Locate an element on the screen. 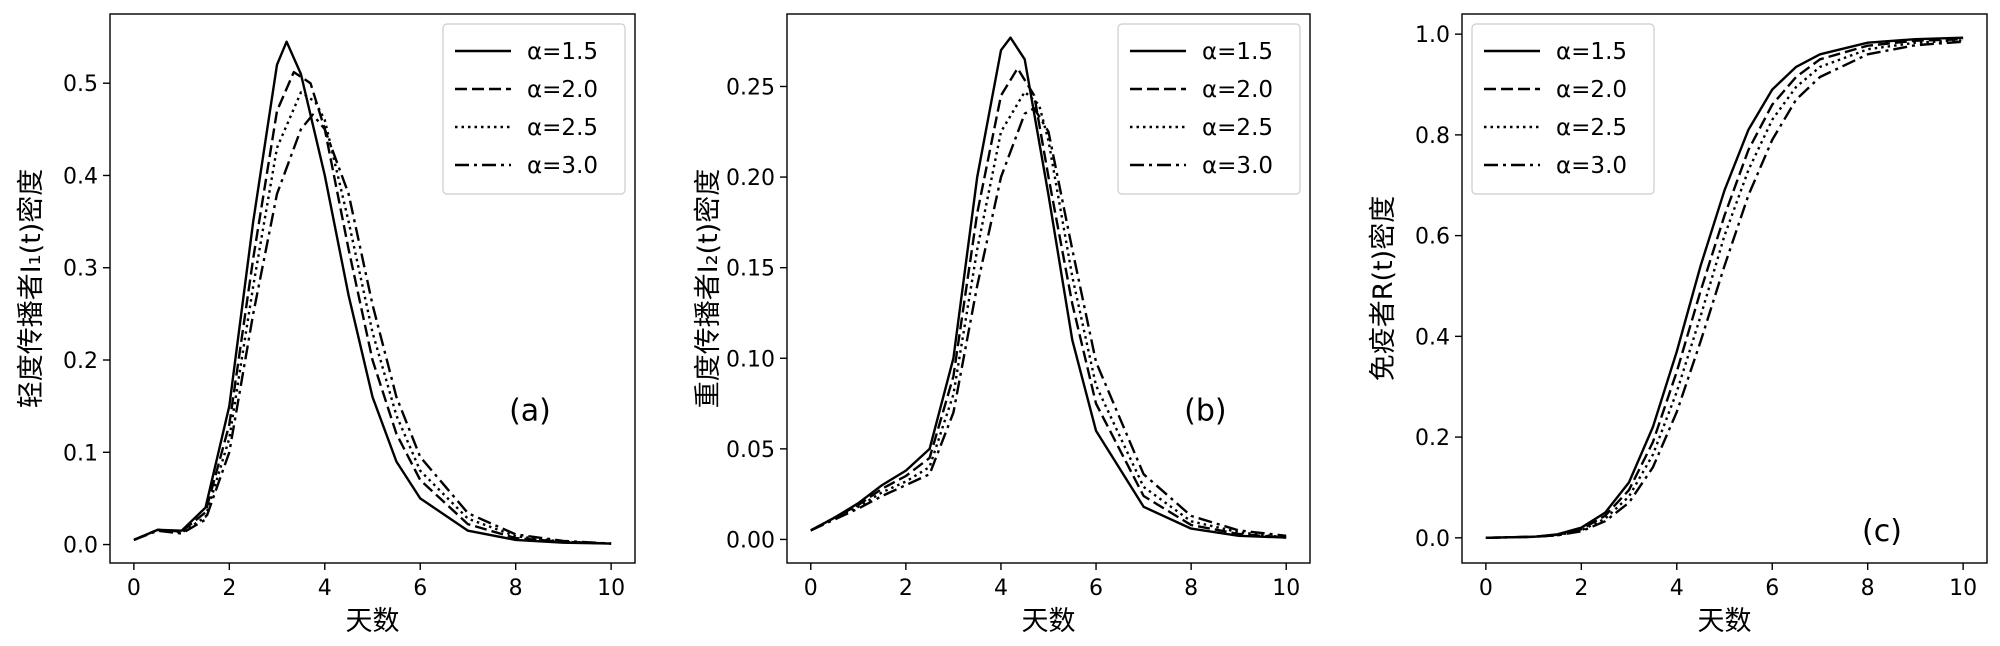  y-tick-label: 0.6 is located at coordinates (1432, 237).